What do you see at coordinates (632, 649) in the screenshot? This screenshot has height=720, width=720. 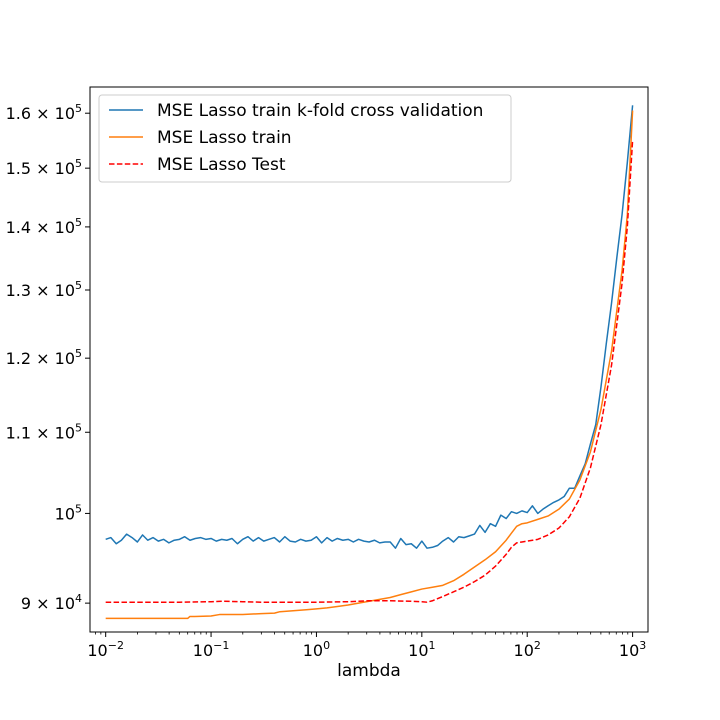 I see `x-tick-label: 10³` at bounding box center [632, 649].